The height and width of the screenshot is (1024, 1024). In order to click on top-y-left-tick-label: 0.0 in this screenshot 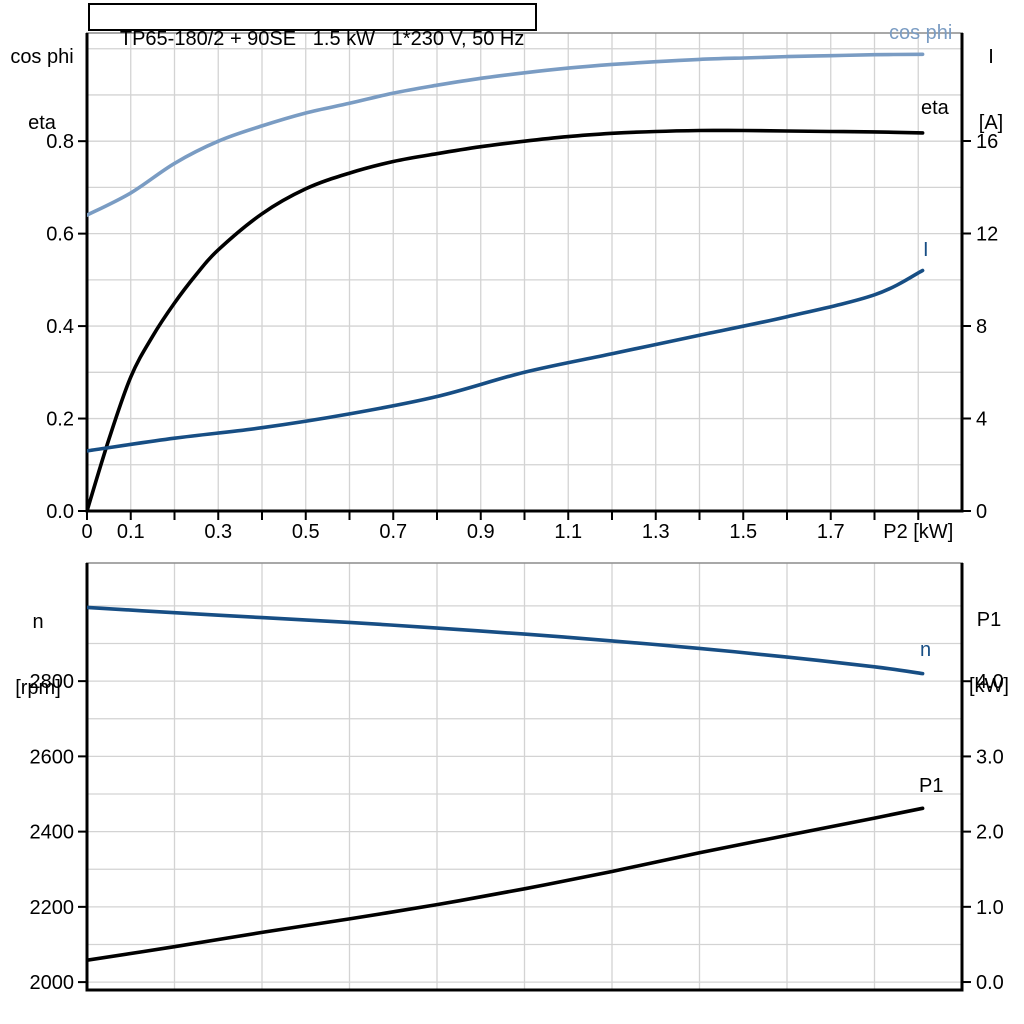, I will do `click(60, 512)`.